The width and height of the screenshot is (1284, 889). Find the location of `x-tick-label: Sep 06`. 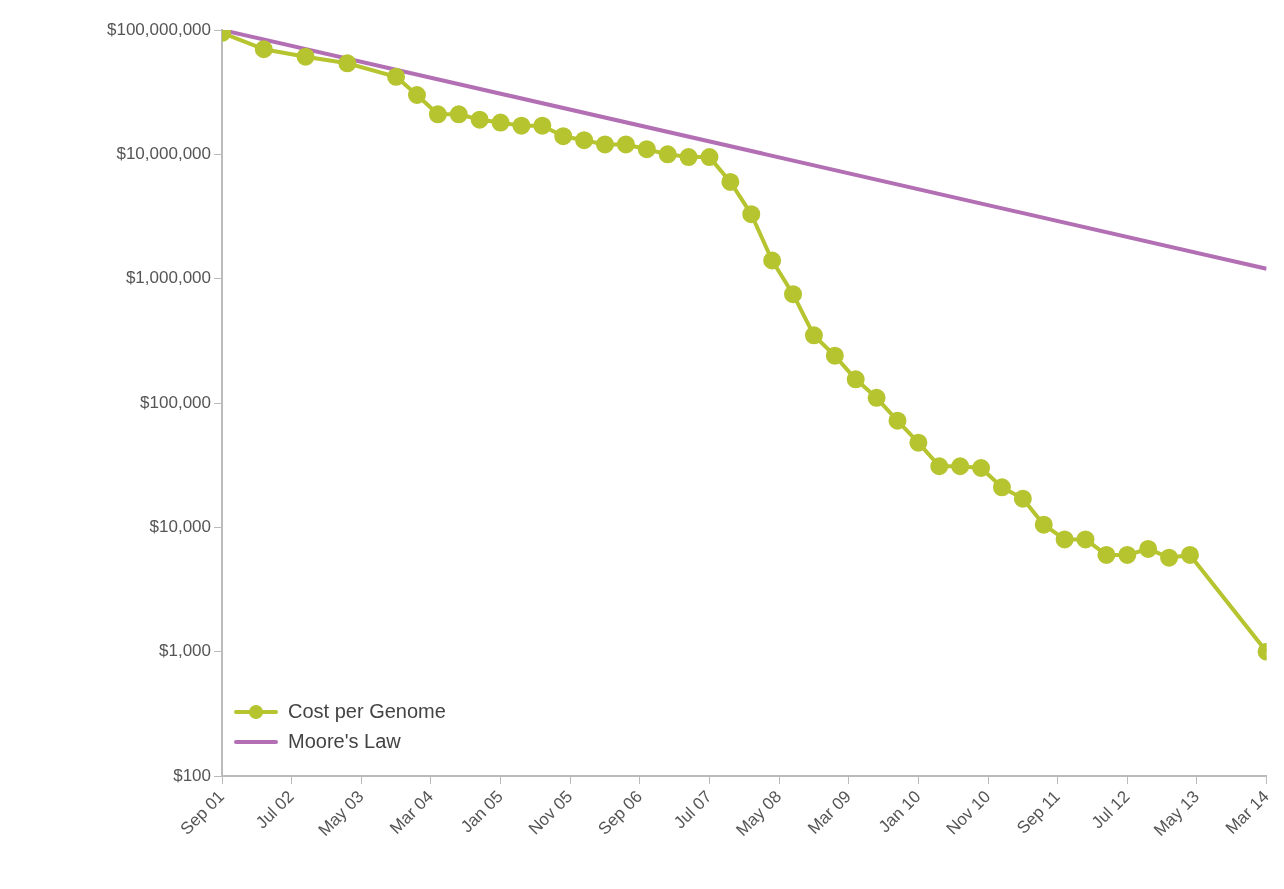

x-tick-label: Sep 06 is located at coordinates (620, 812).